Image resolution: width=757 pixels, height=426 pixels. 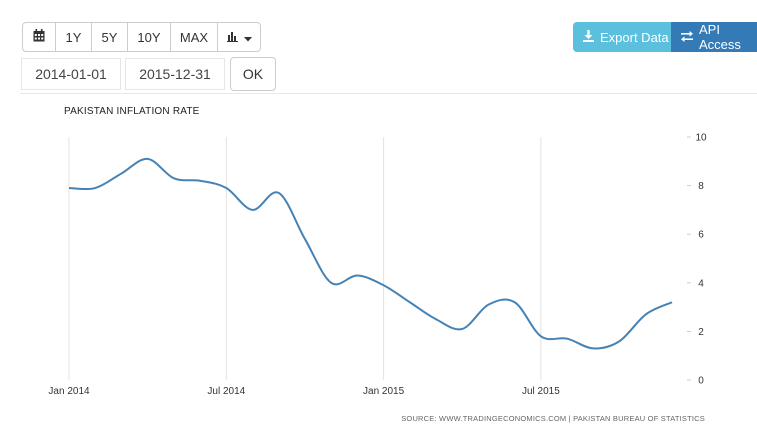 What do you see at coordinates (384, 391) in the screenshot?
I see `x-tick-label: Jan 2015` at bounding box center [384, 391].